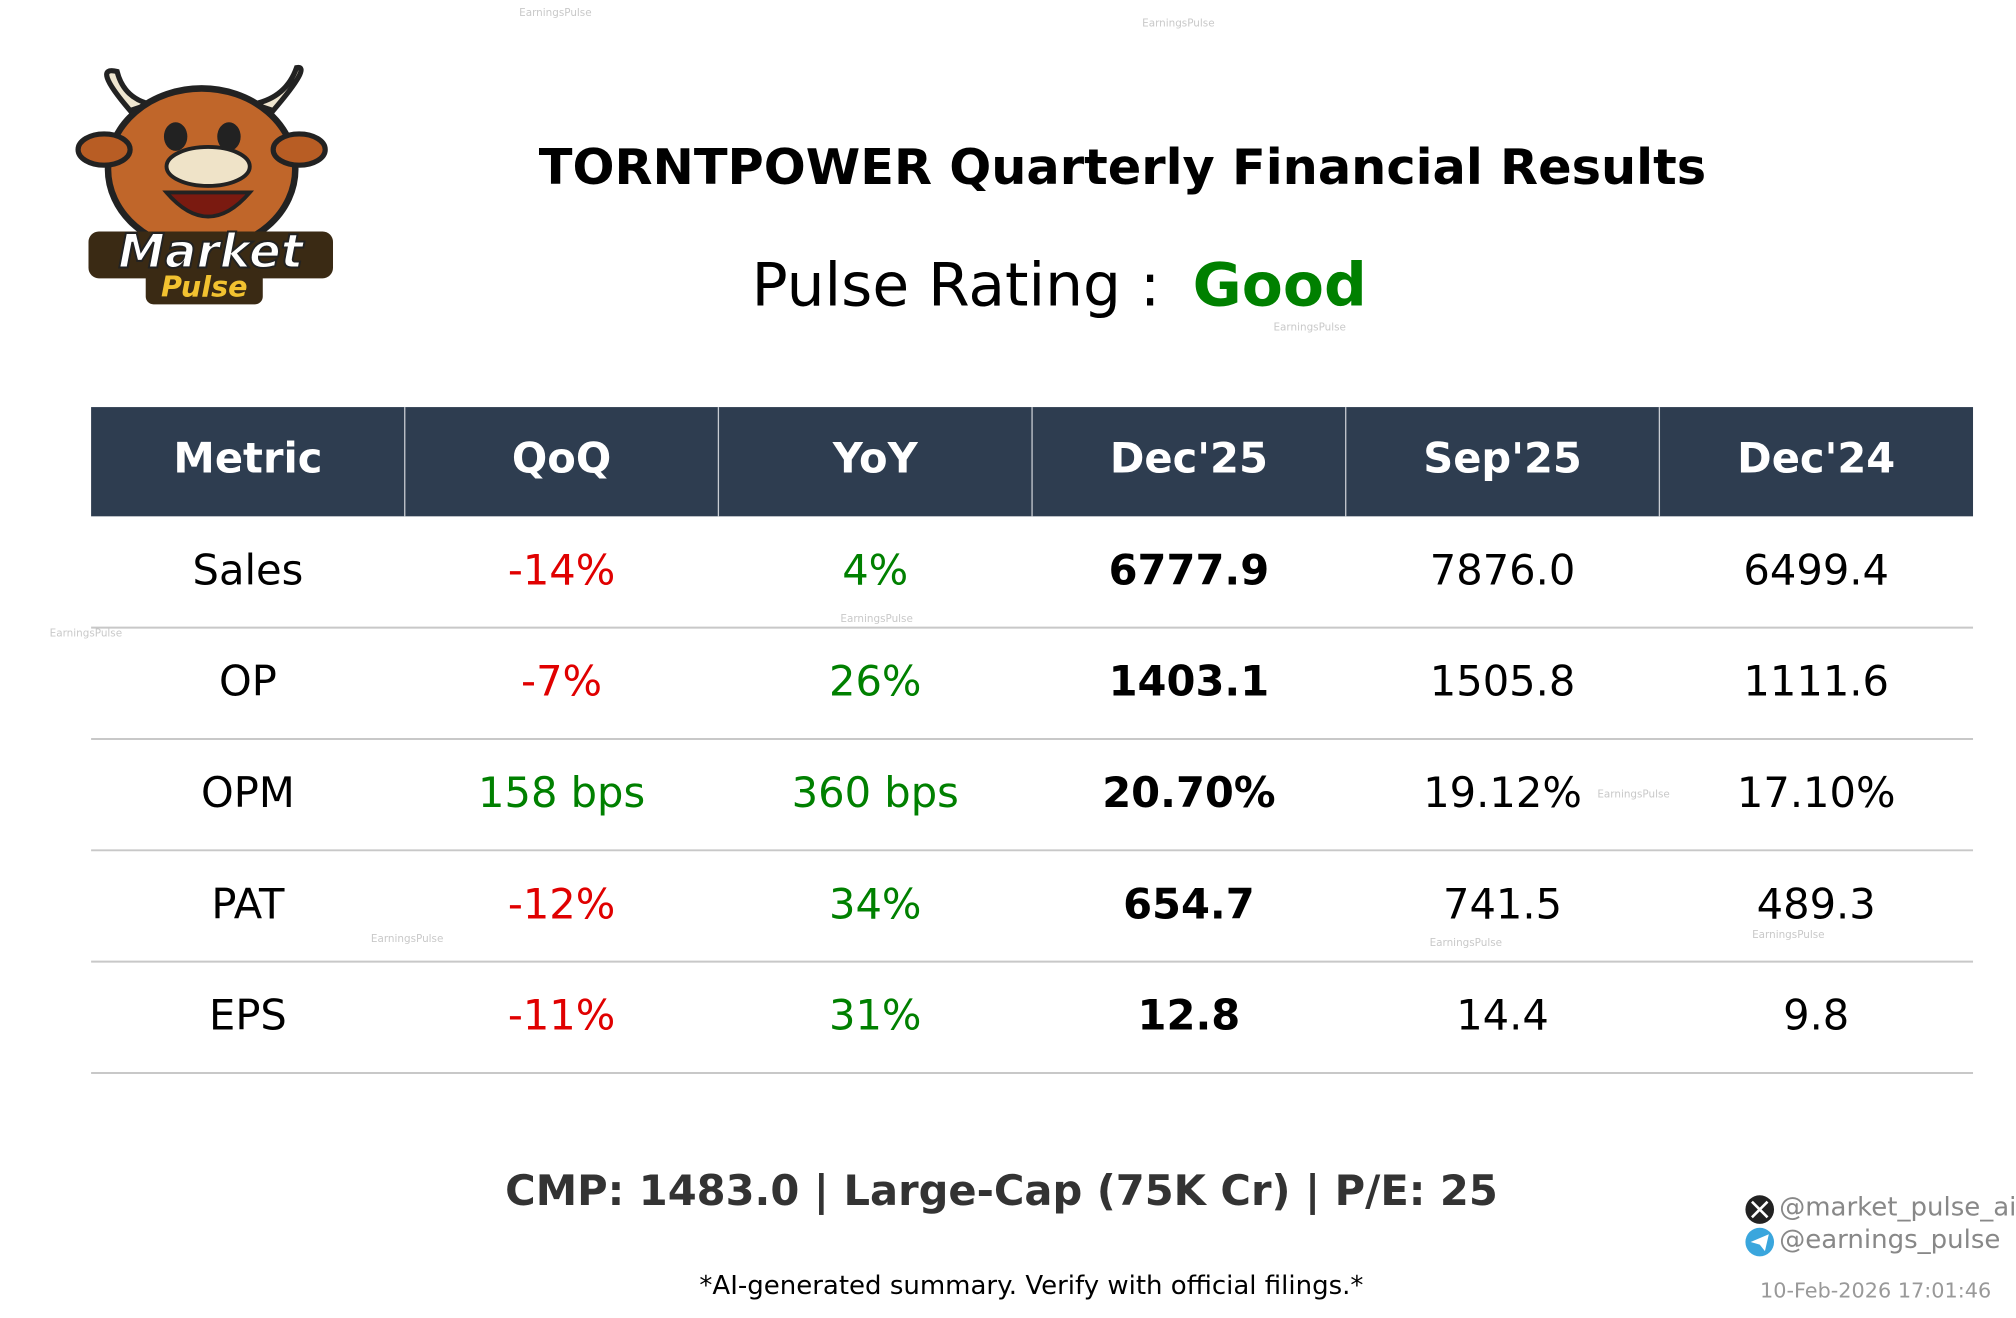 The width and height of the screenshot is (2016, 1318). What do you see at coordinates (1759, 1243) in the screenshot?
I see `telegram-icon-glyph` at bounding box center [1759, 1243].